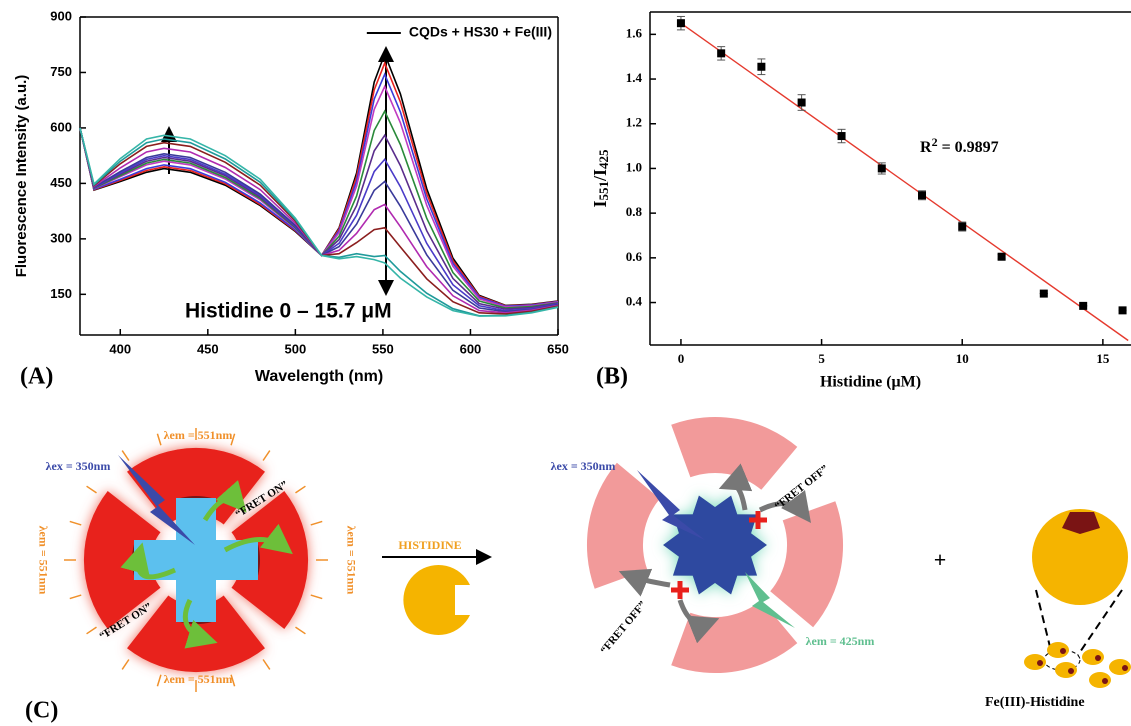 This screenshot has width=1131, height=726. What do you see at coordinates (600, 204) in the screenshot?
I see `y-axis-label-part: I` at bounding box center [600, 204].